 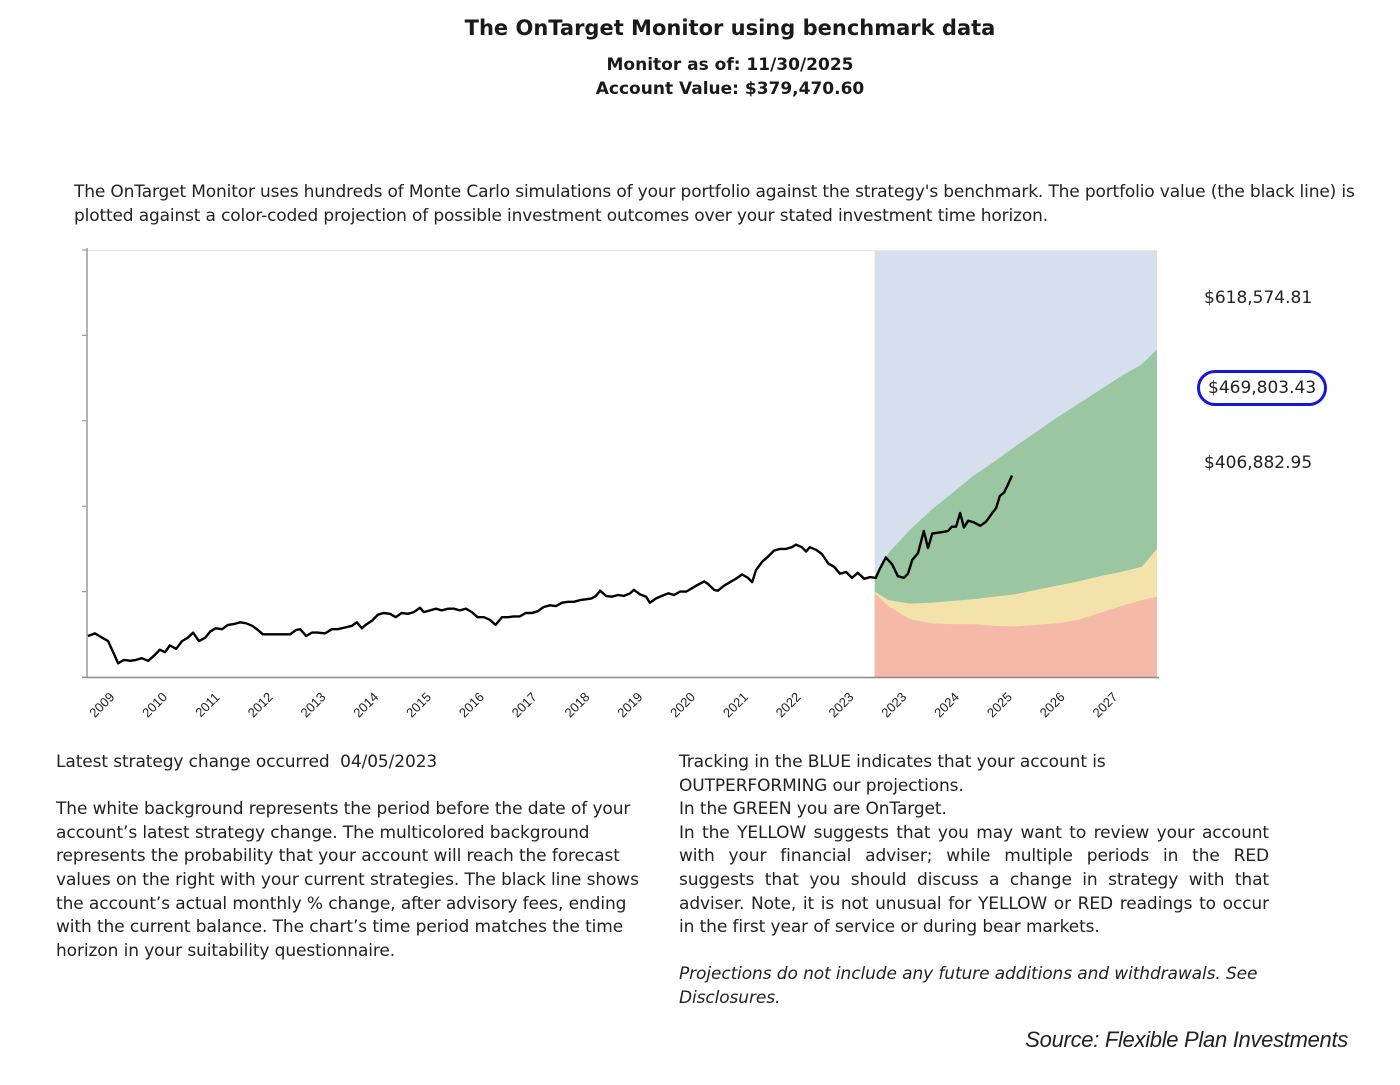 I want to click on source-credit: Source: Flexible Plan Investments, so click(x=1186, y=1039).